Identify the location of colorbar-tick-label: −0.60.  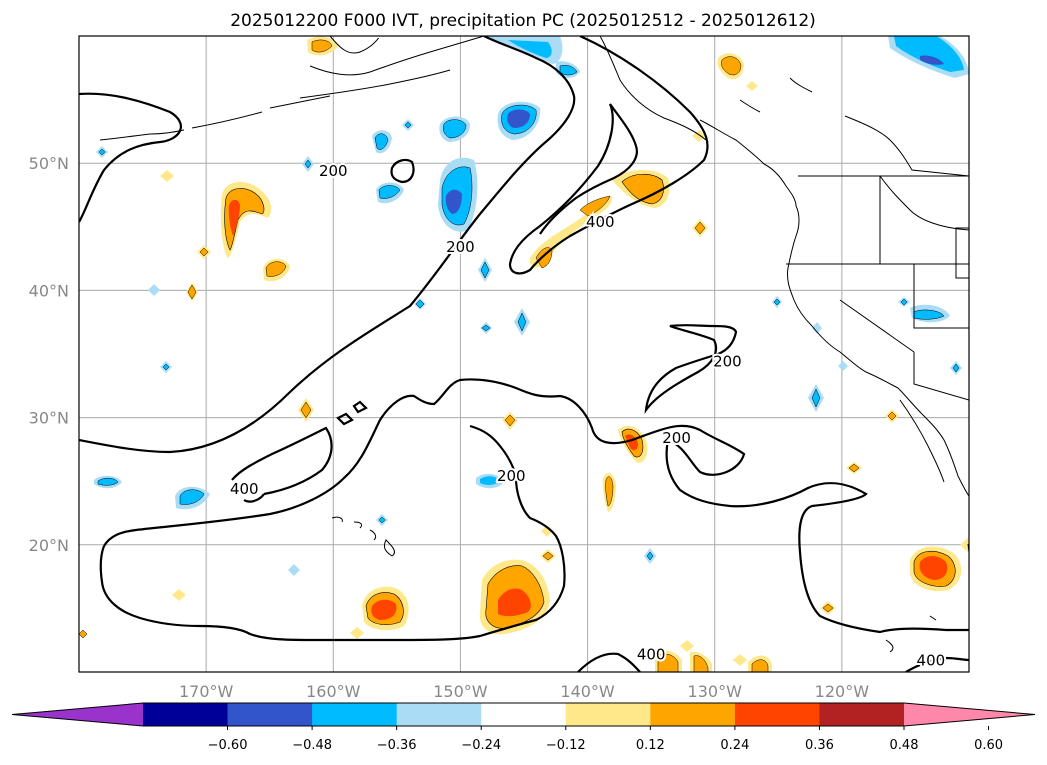
(228, 745).